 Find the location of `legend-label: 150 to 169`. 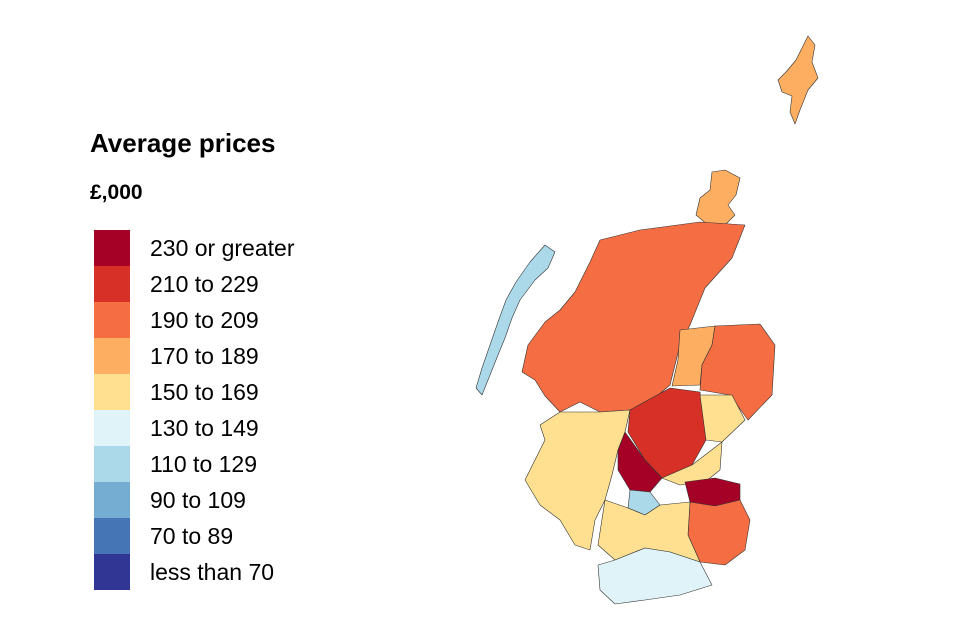

legend-label: 150 to 169 is located at coordinates (204, 391).